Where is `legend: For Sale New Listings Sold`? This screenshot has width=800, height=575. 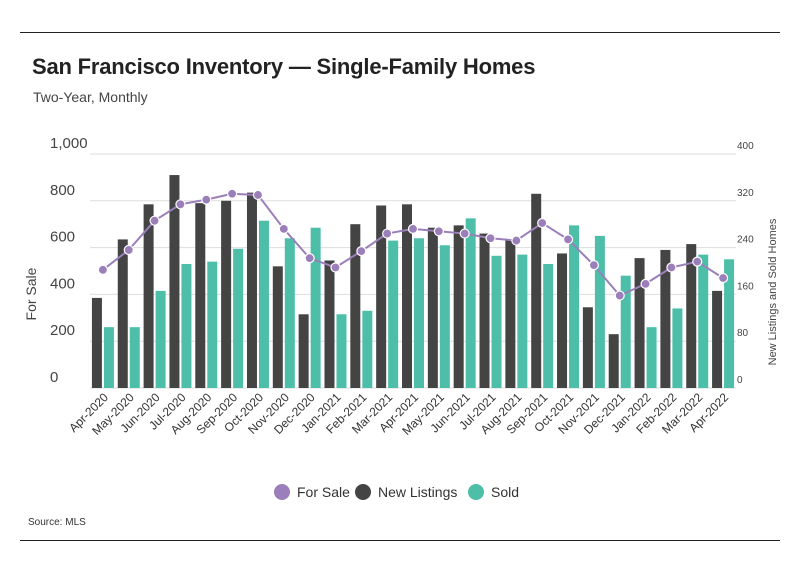
legend: For Sale New Listings Sold is located at coordinates (396, 492).